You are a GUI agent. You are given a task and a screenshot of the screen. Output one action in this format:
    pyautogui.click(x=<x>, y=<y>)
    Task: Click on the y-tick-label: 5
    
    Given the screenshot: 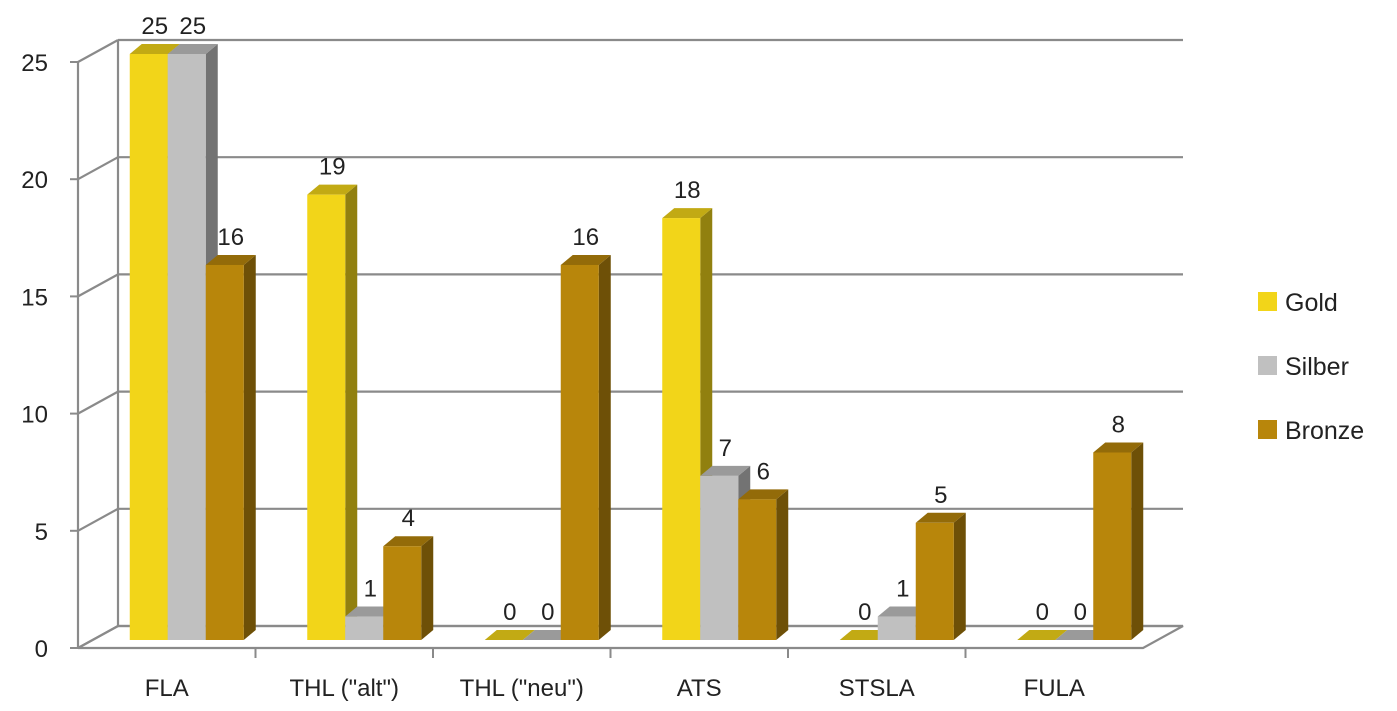 What is the action you would take?
    pyautogui.click(x=41, y=532)
    